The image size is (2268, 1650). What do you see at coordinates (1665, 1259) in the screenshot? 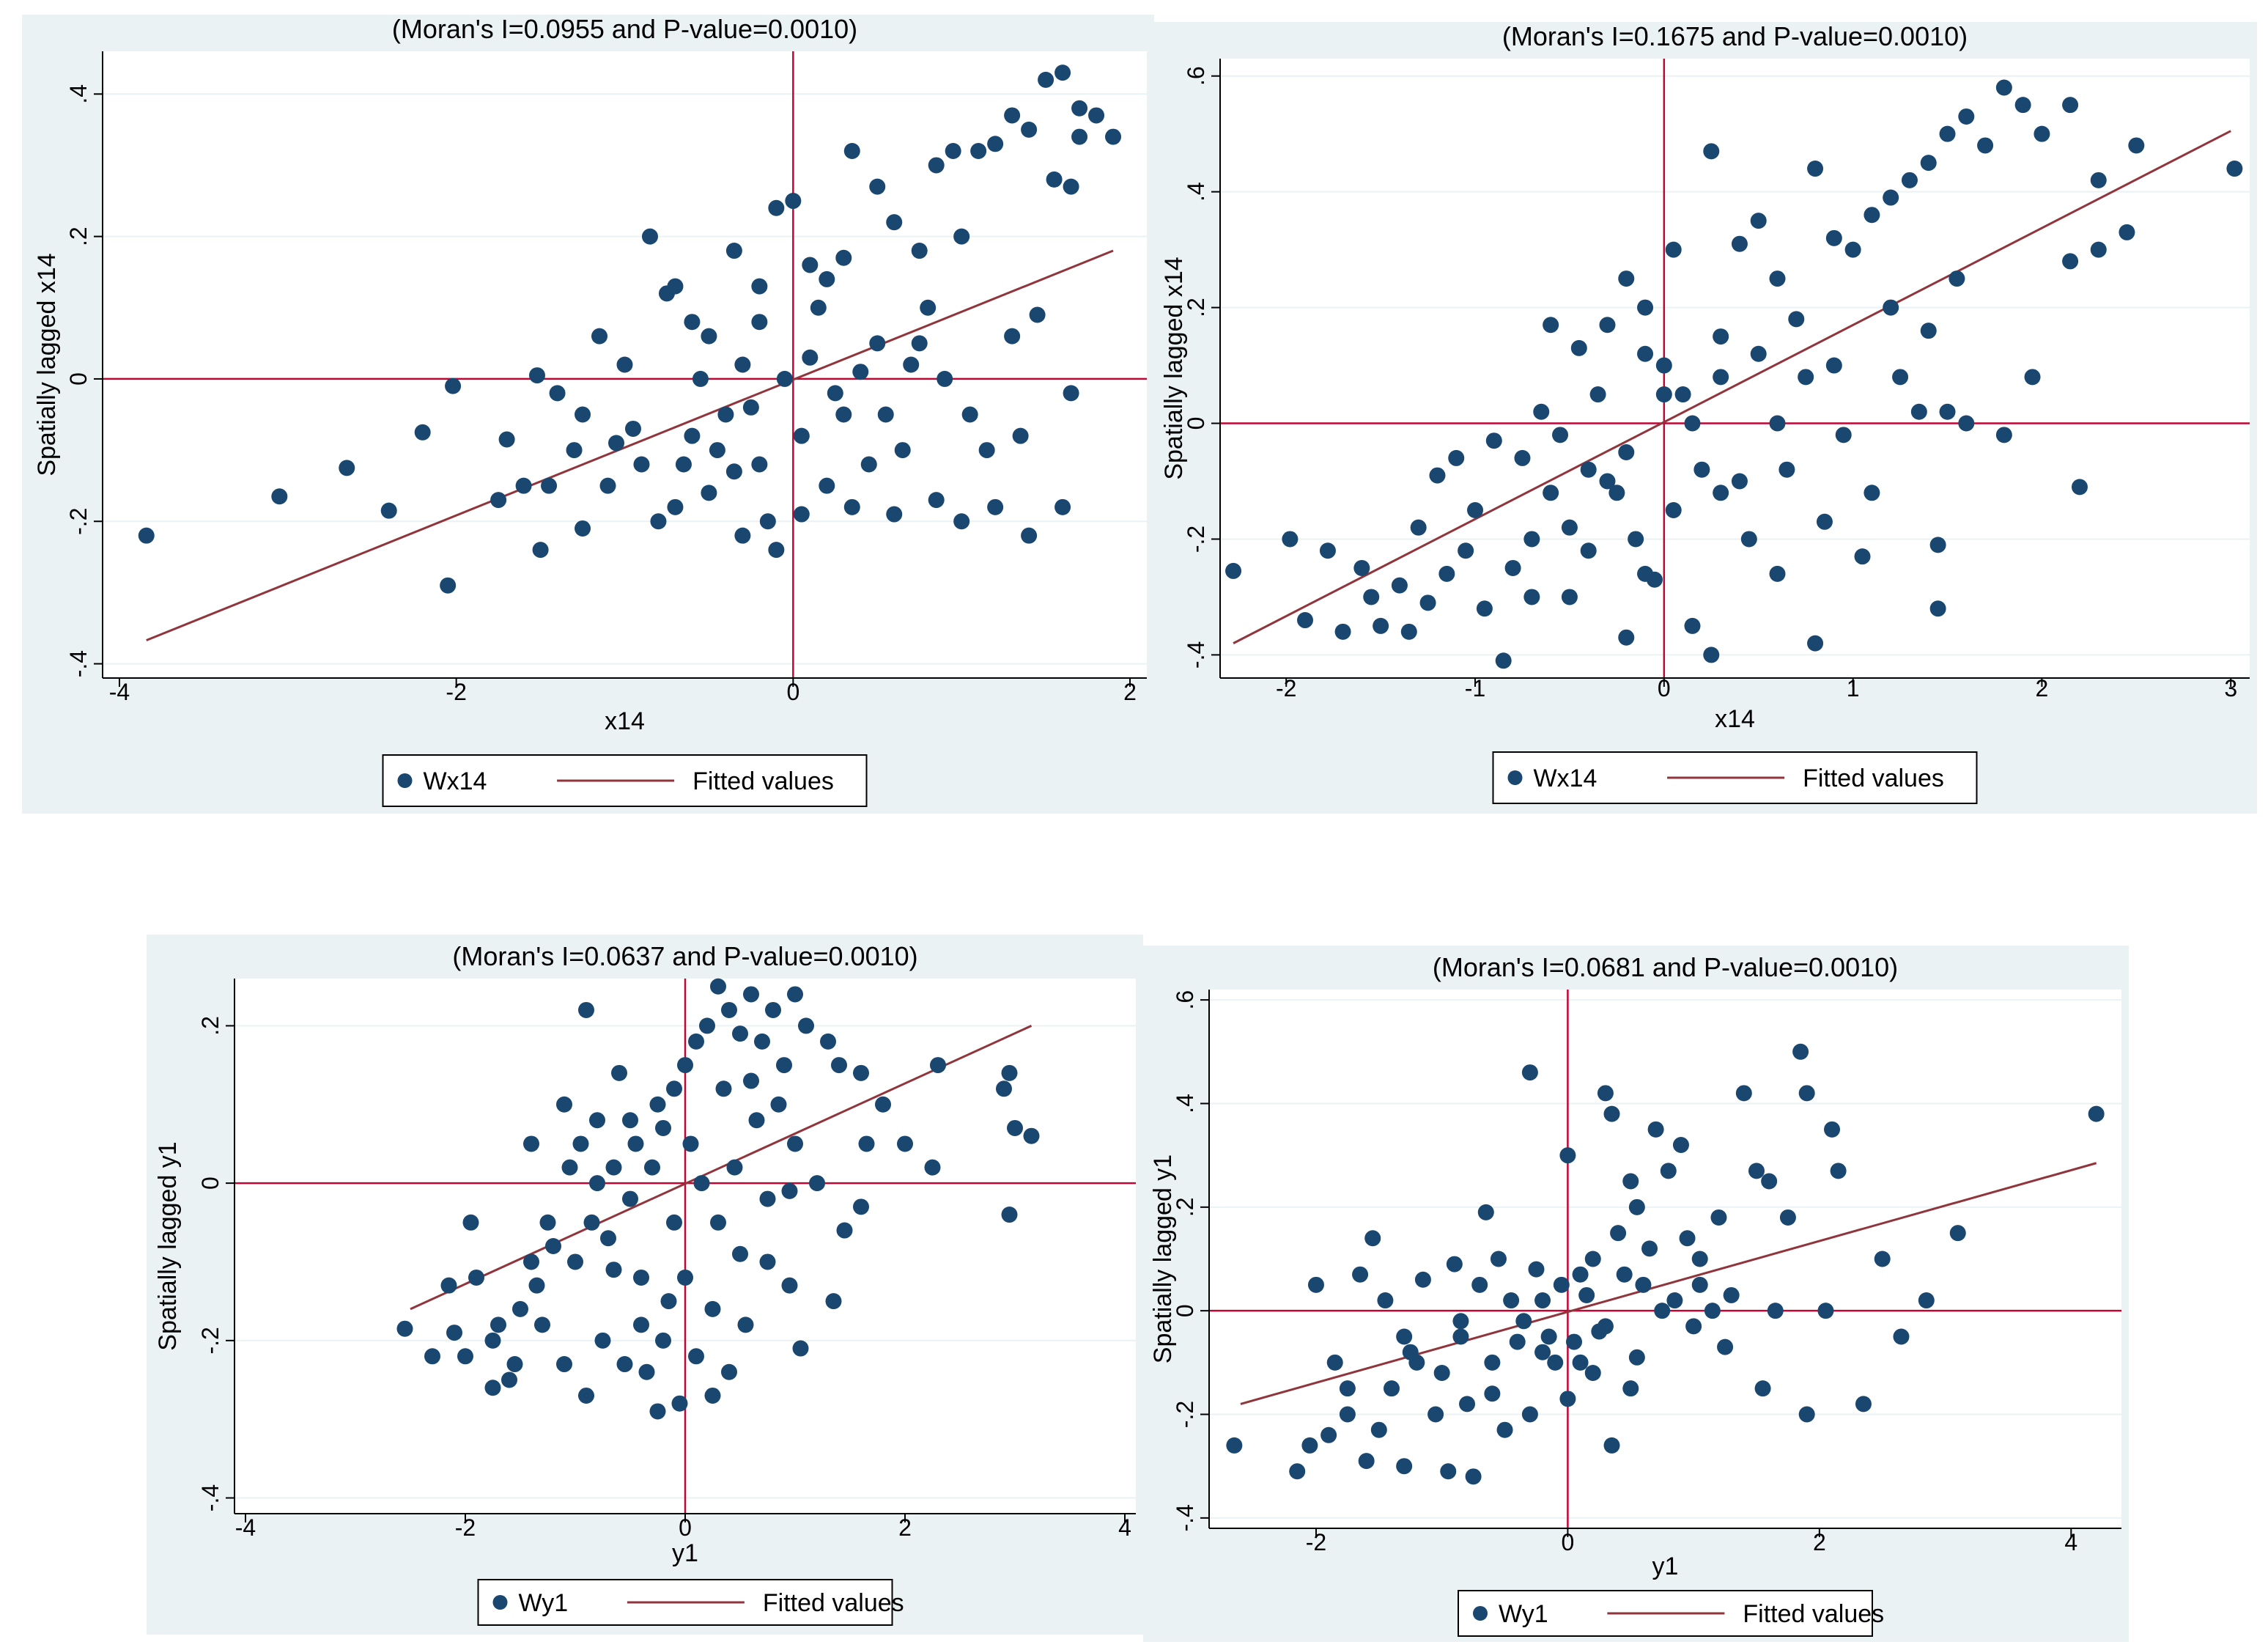
I see `plot-area` at bounding box center [1665, 1259].